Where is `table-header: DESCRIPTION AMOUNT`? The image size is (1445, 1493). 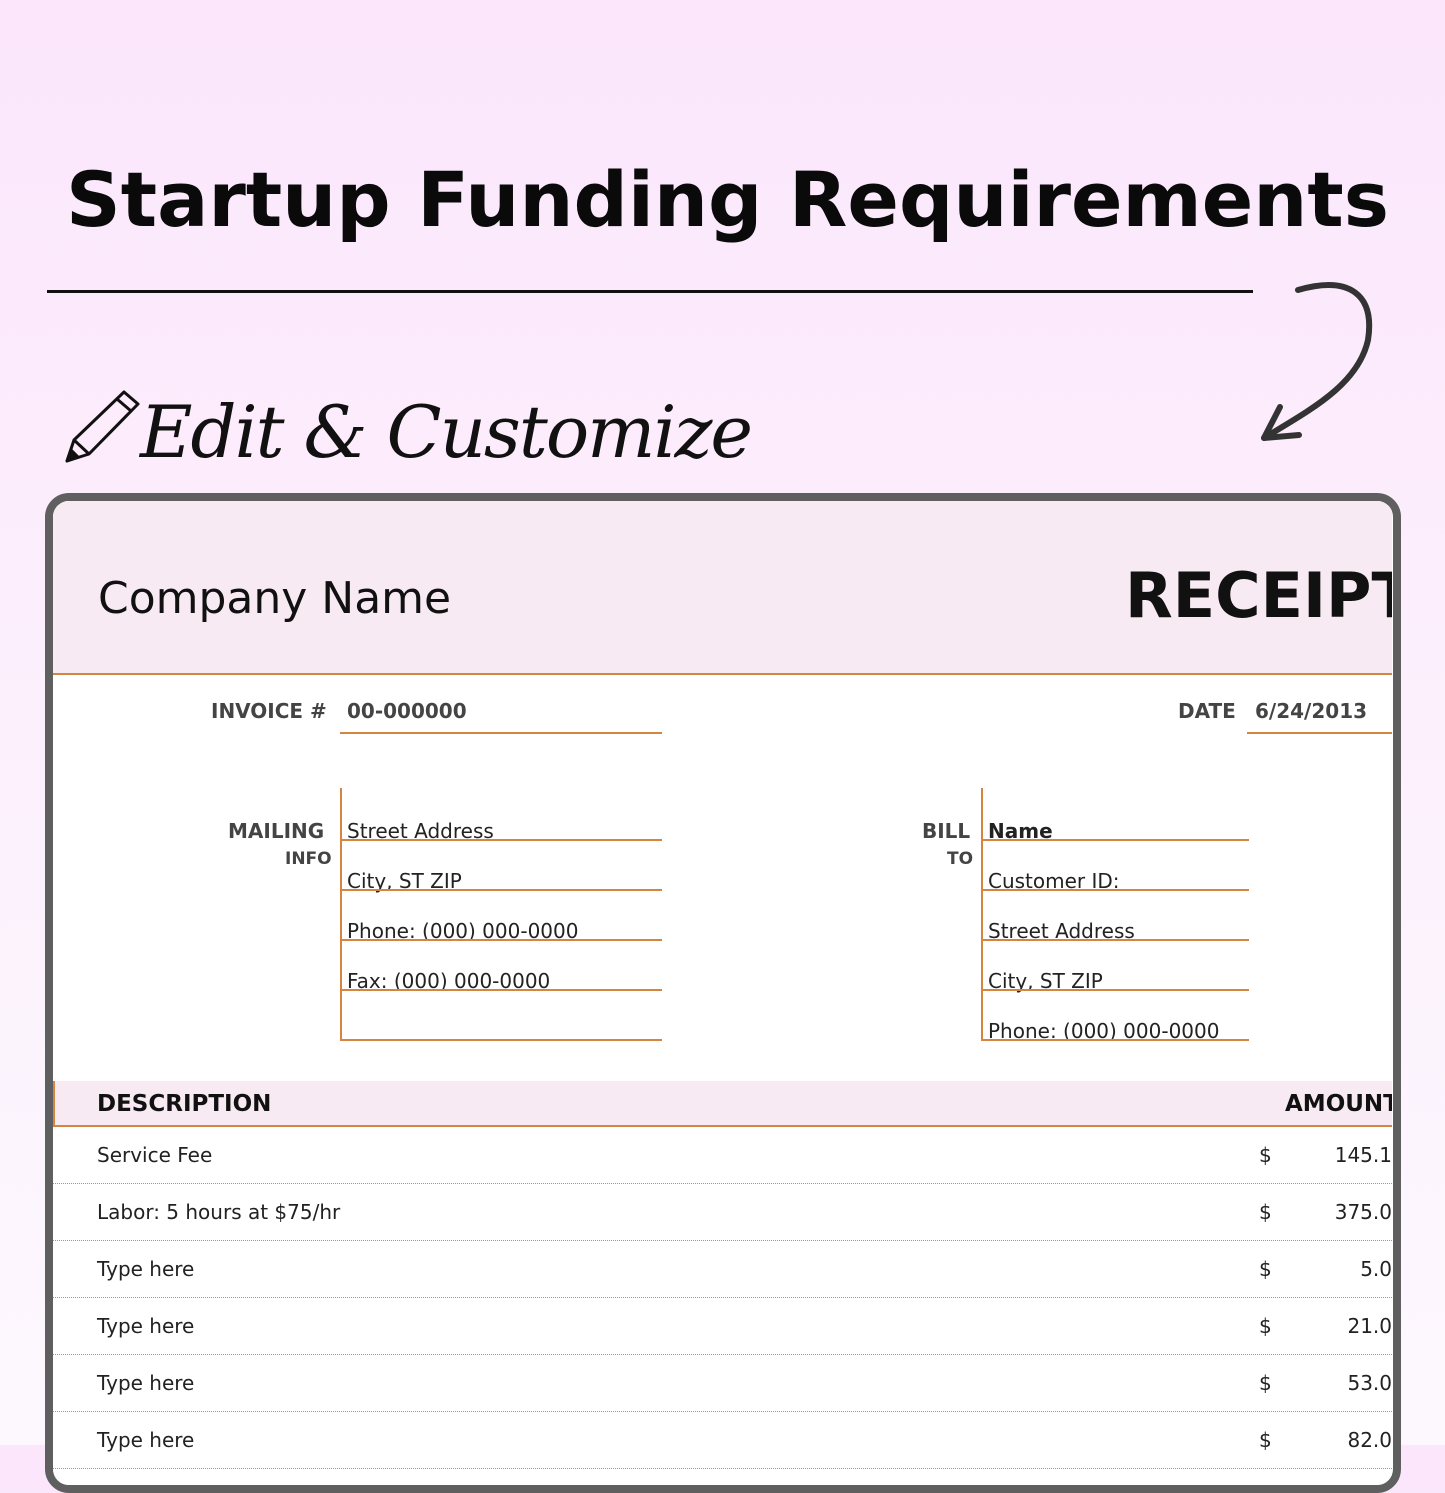
table-header: DESCRIPTION AMOUNT is located at coordinates (722, 1104).